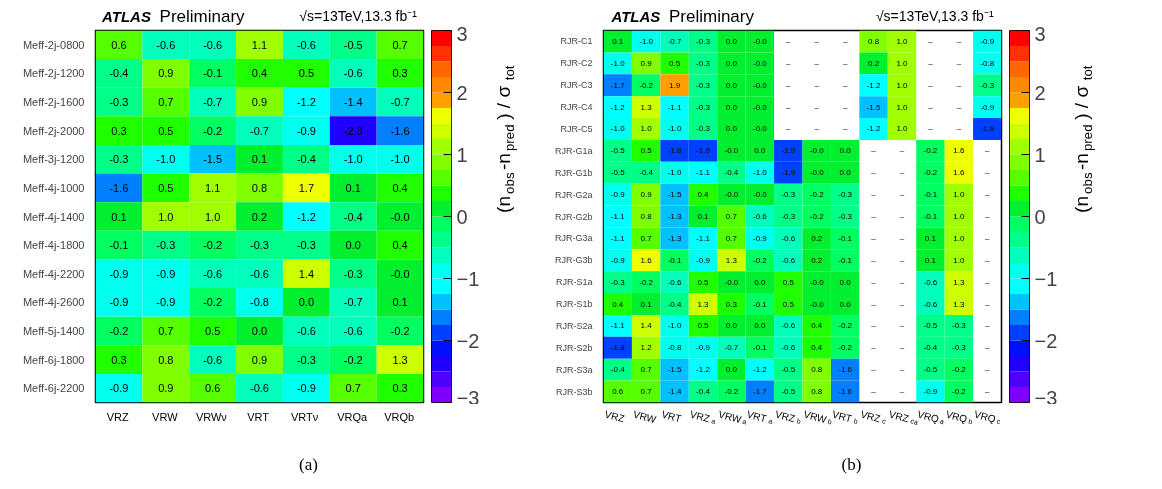 This screenshot has height=489, width=1162. I want to click on data-label: 0.1, so click(400, 302).